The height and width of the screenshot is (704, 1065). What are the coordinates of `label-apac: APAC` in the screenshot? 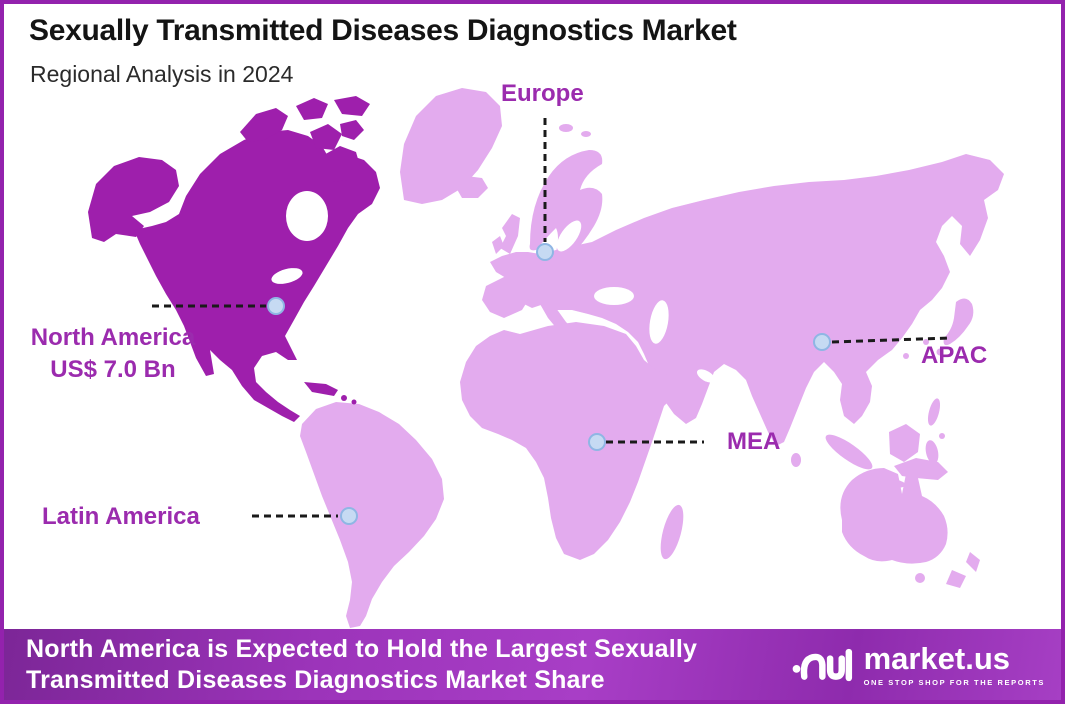 It's located at (954, 355).